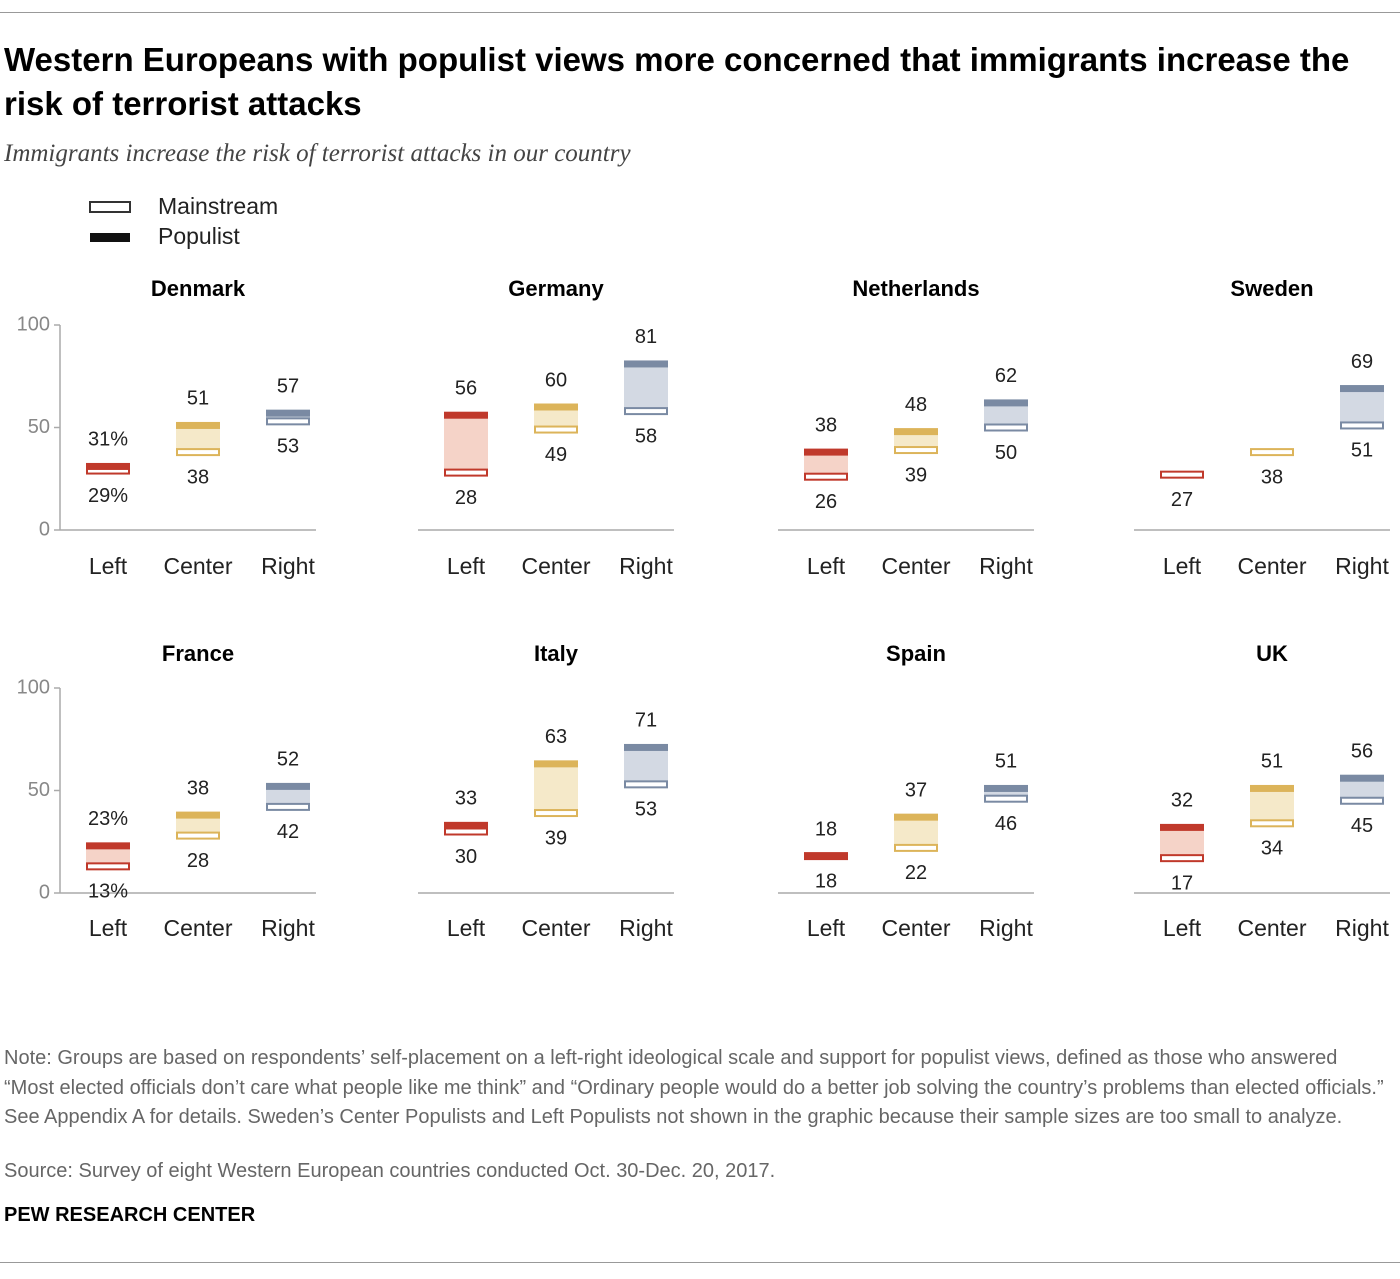  What do you see at coordinates (1272, 653) in the screenshot?
I see `panel-title: UK` at bounding box center [1272, 653].